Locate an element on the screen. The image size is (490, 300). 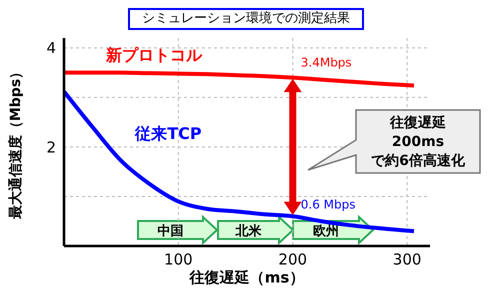
arrow-shape: 欧州 is located at coordinates (333, 230).